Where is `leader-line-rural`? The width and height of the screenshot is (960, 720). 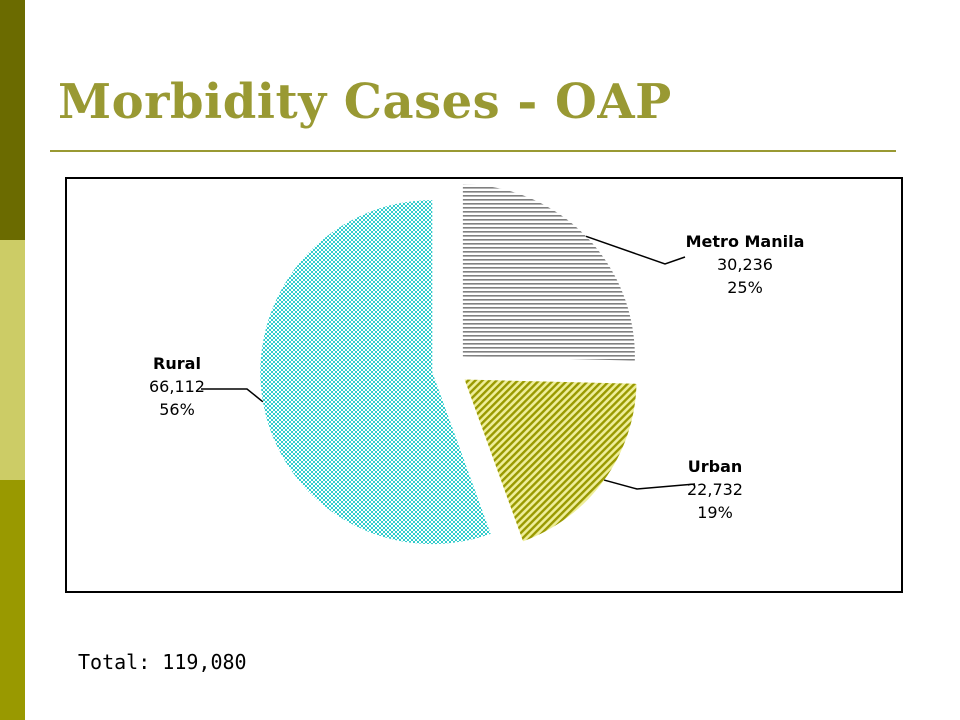 leader-line-rural is located at coordinates (232, 395).